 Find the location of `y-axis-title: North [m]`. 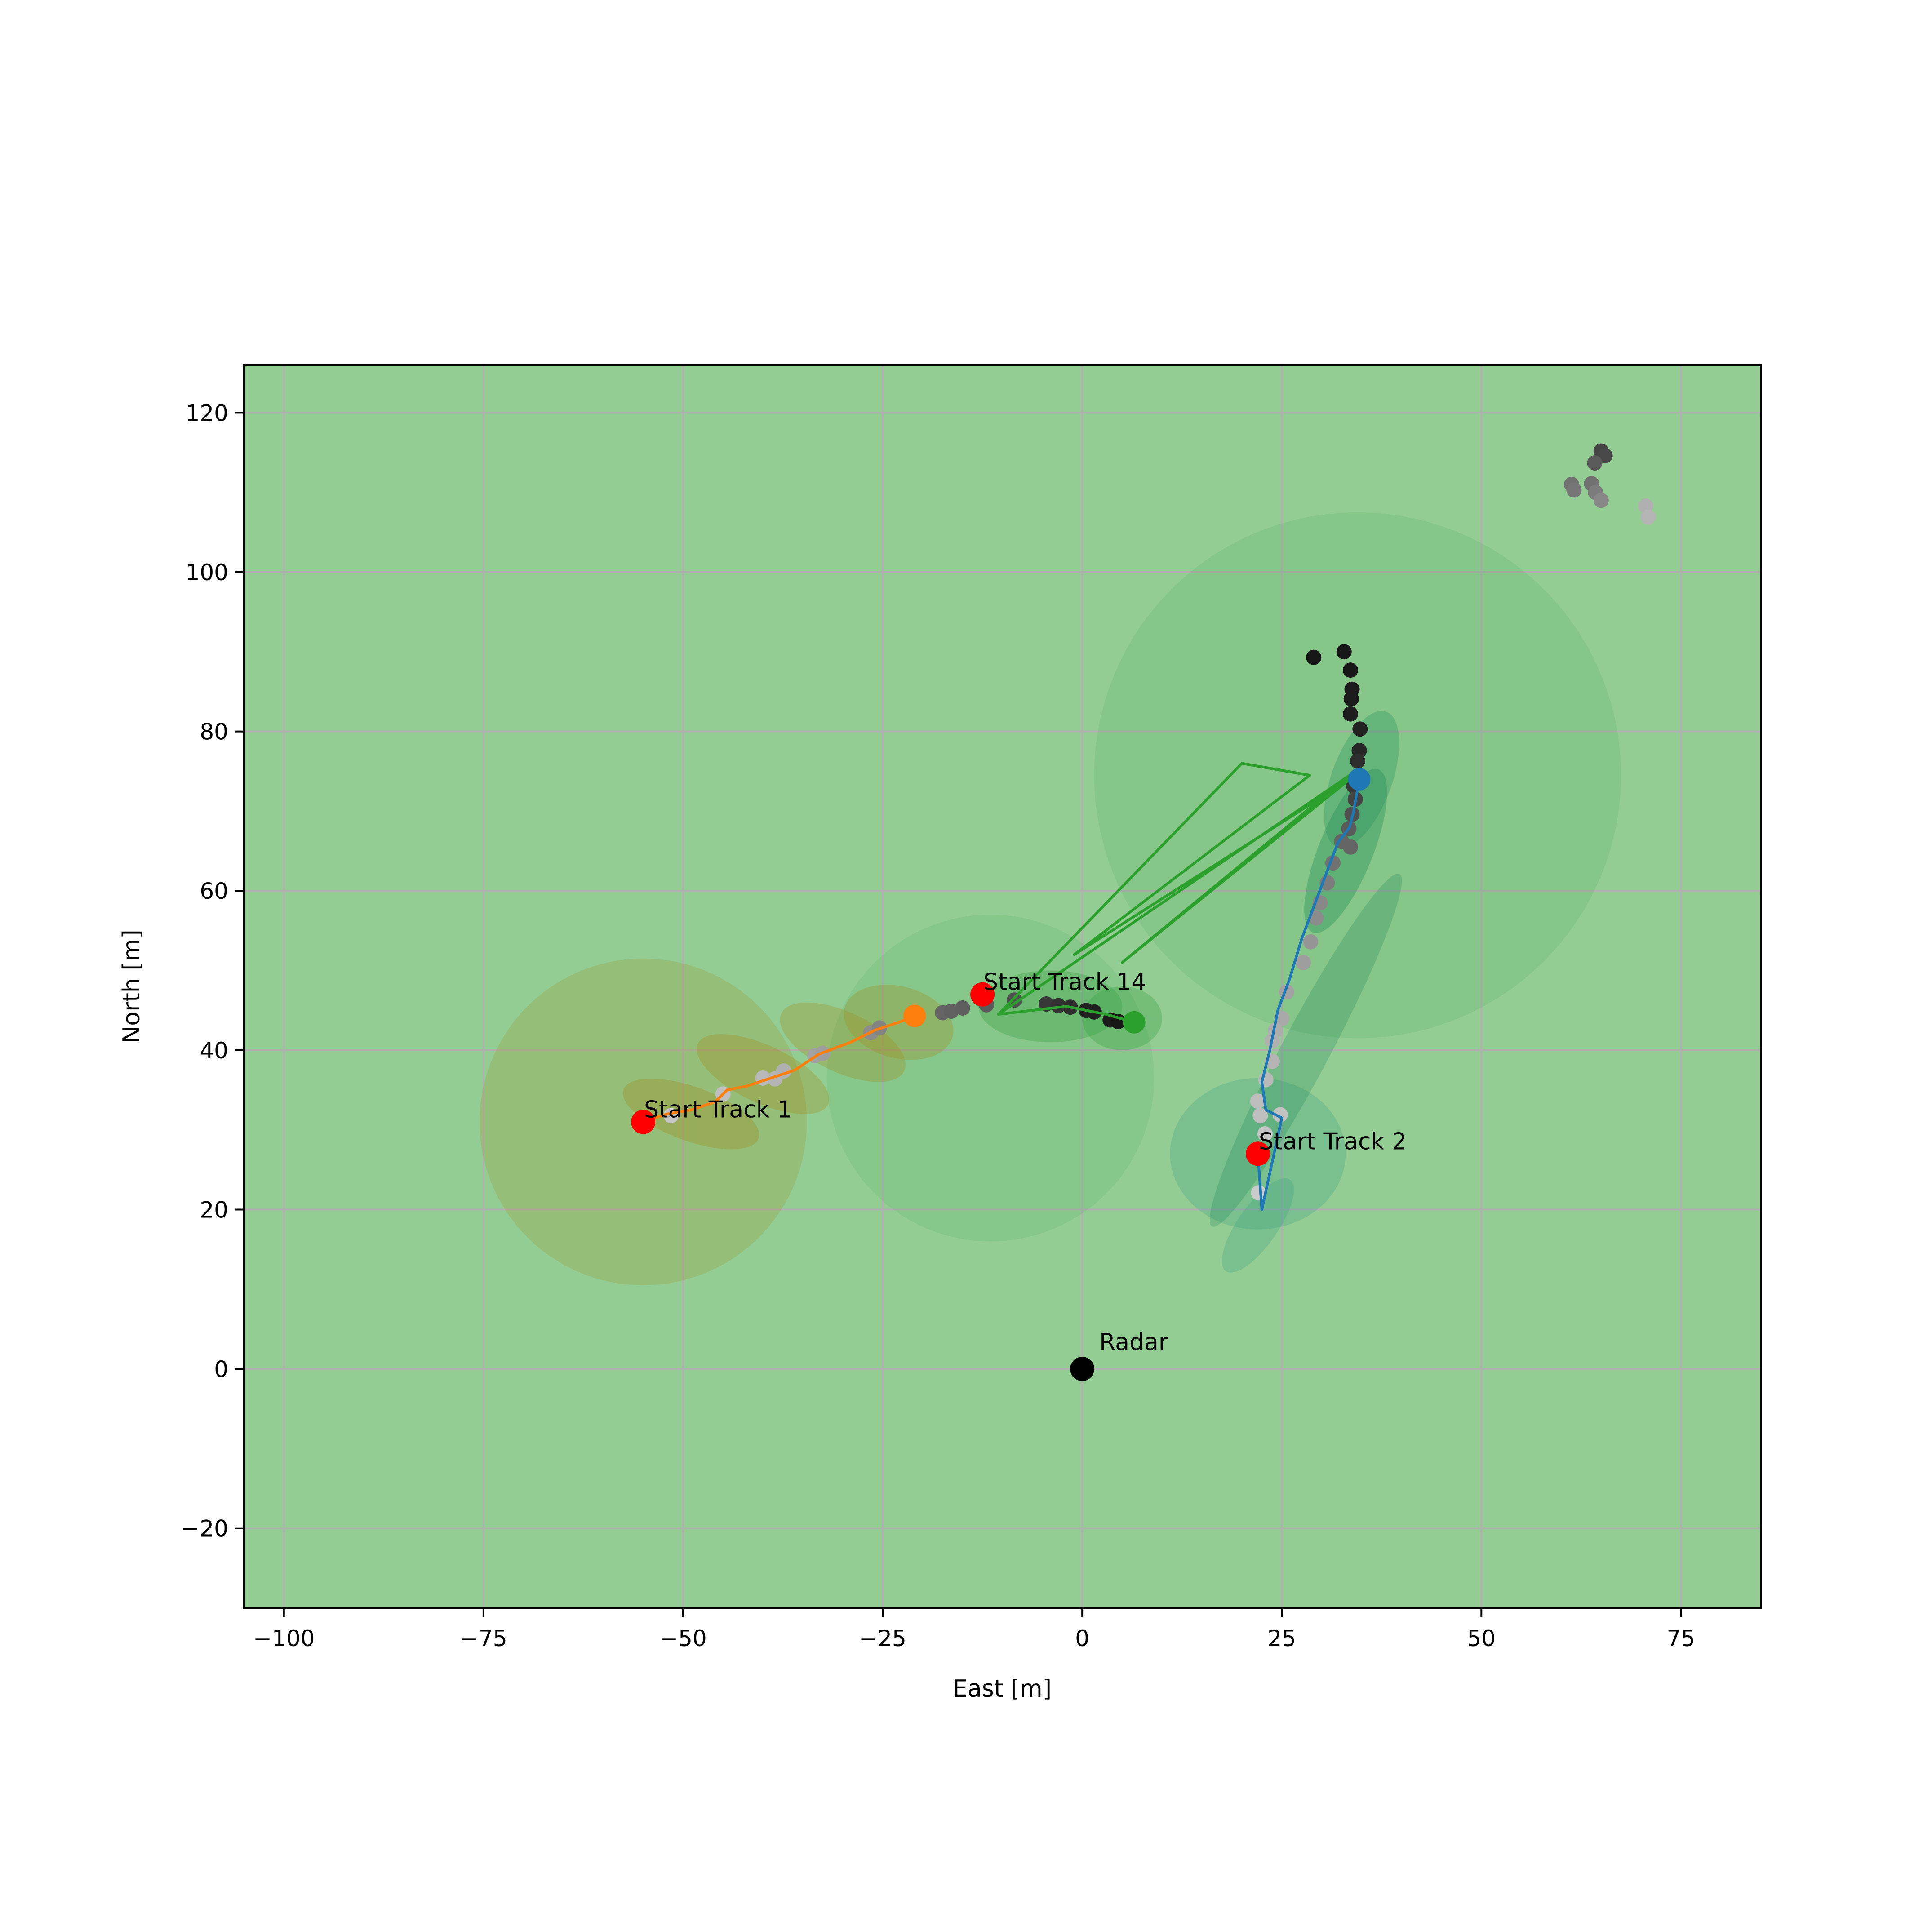

y-axis-title: North [m] is located at coordinates (131, 986).